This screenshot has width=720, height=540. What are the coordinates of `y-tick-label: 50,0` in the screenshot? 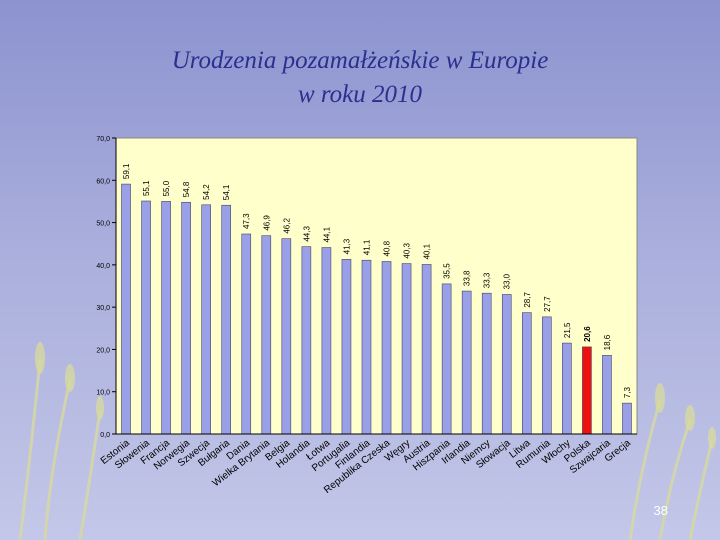 It's located at (103, 224).